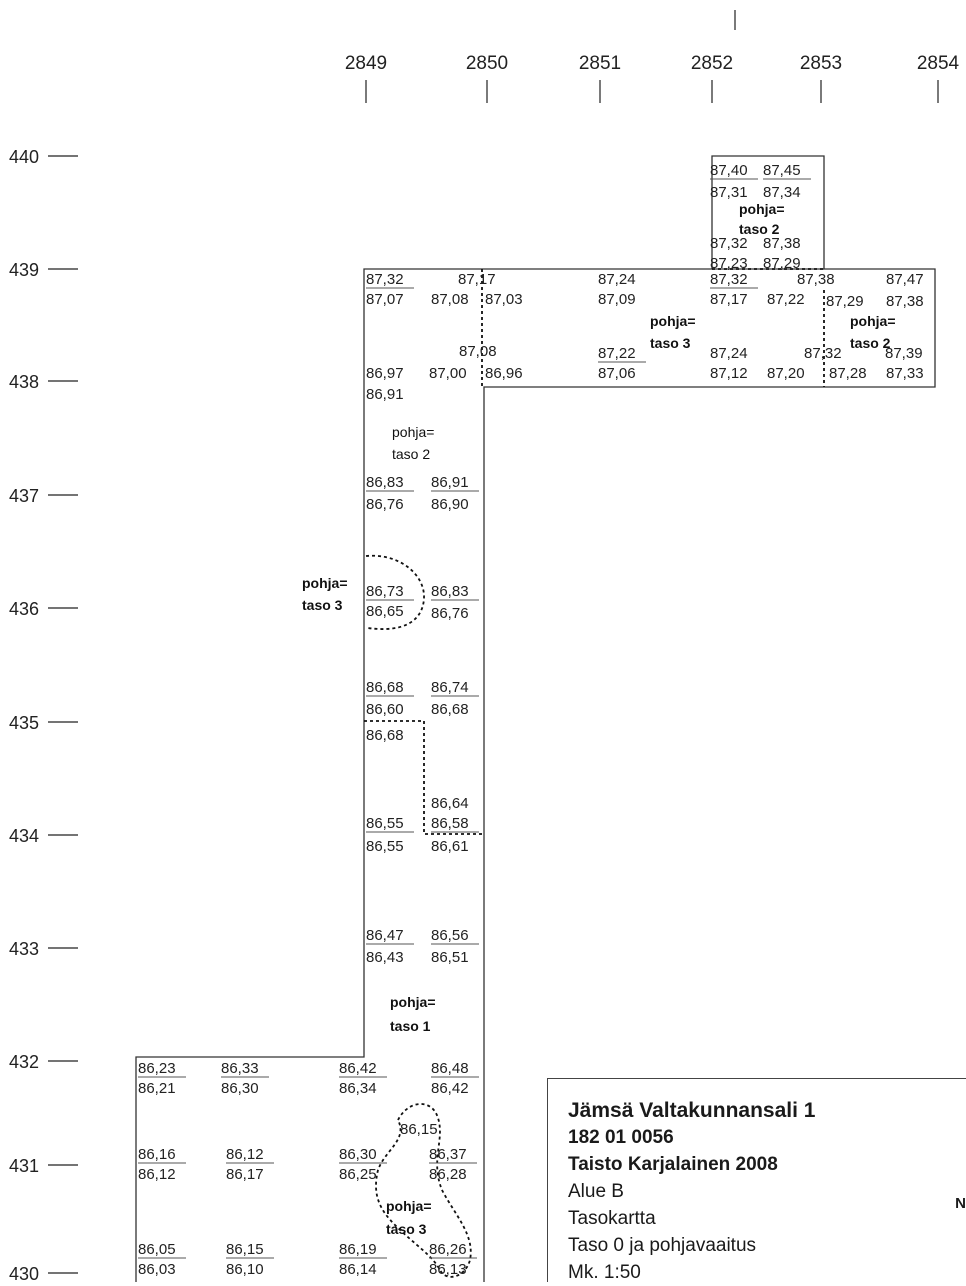  What do you see at coordinates (692, 1110) in the screenshot?
I see `site-name: Jämsä Valtakunnansali 1` at bounding box center [692, 1110].